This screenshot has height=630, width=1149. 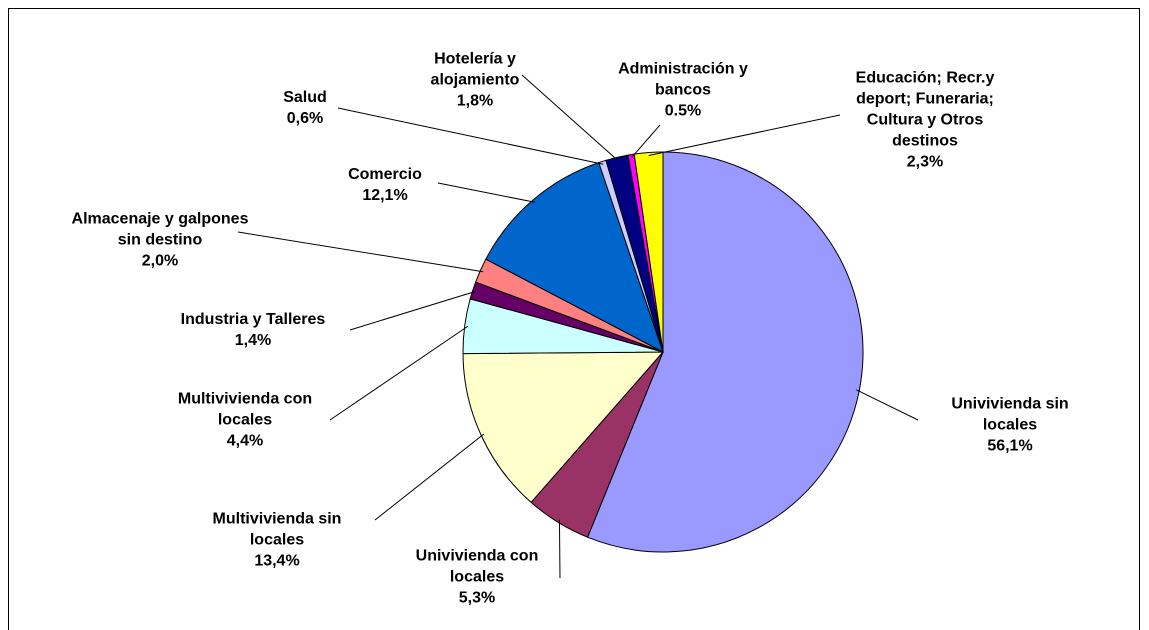 I want to click on category-label: Salud, so click(x=305, y=97).